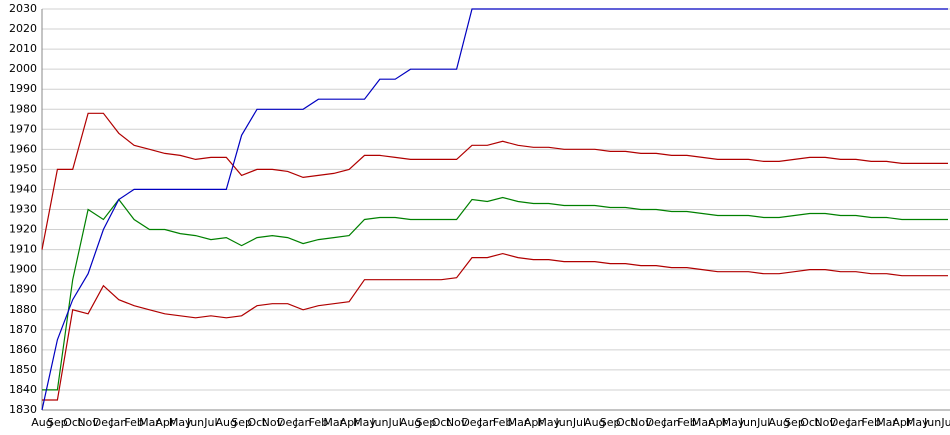  I want to click on y-tick-label: 2030, so click(23, 8).